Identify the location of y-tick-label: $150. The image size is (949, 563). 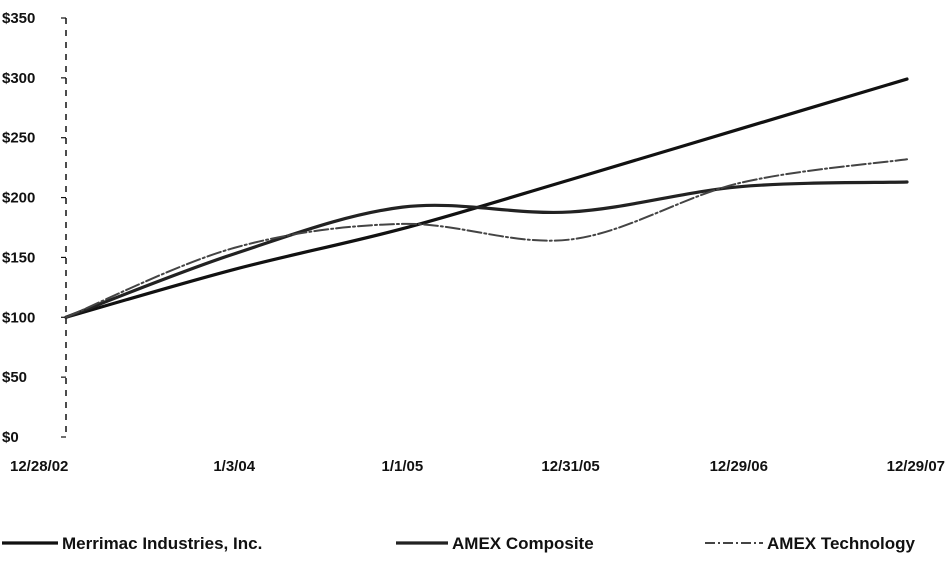
(18, 257).